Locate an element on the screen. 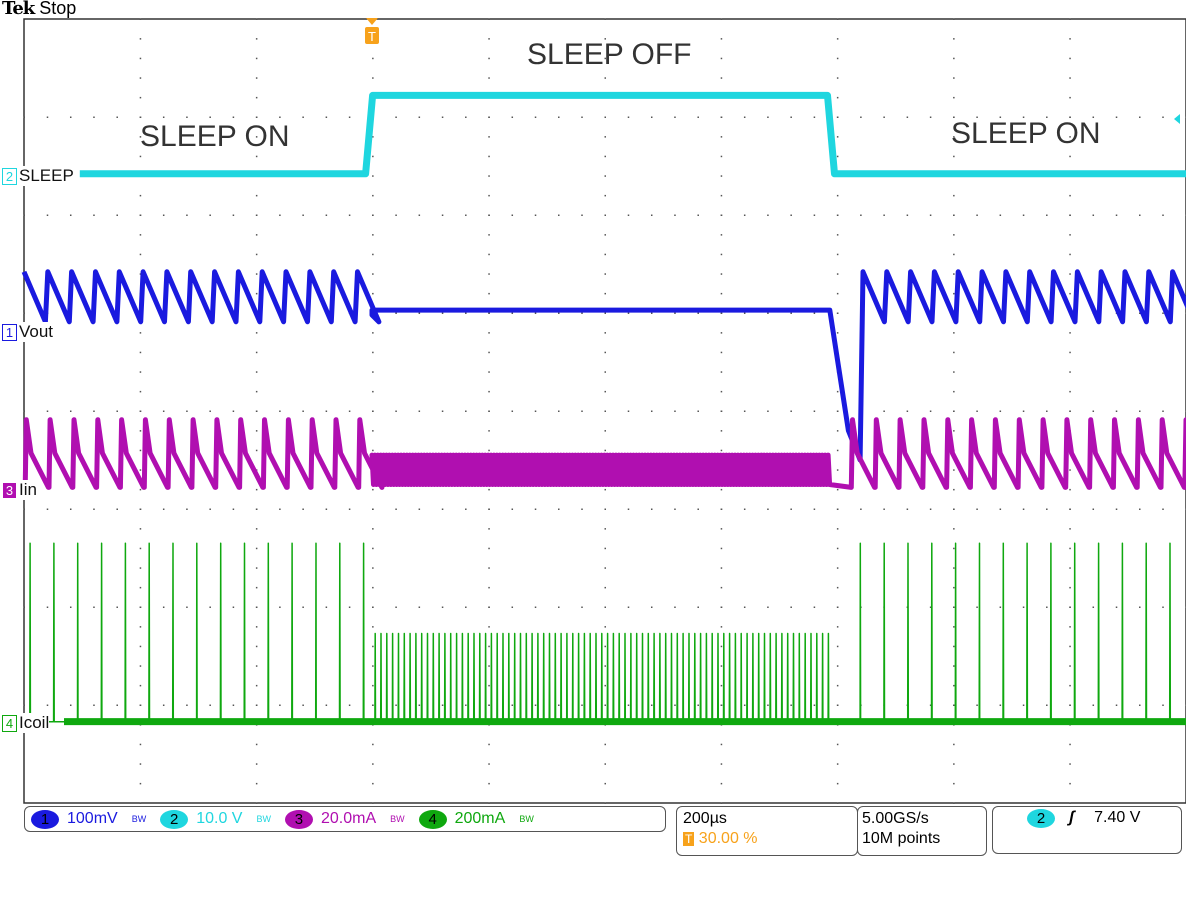  ch3-bw-icon: BW is located at coordinates (397, 819).